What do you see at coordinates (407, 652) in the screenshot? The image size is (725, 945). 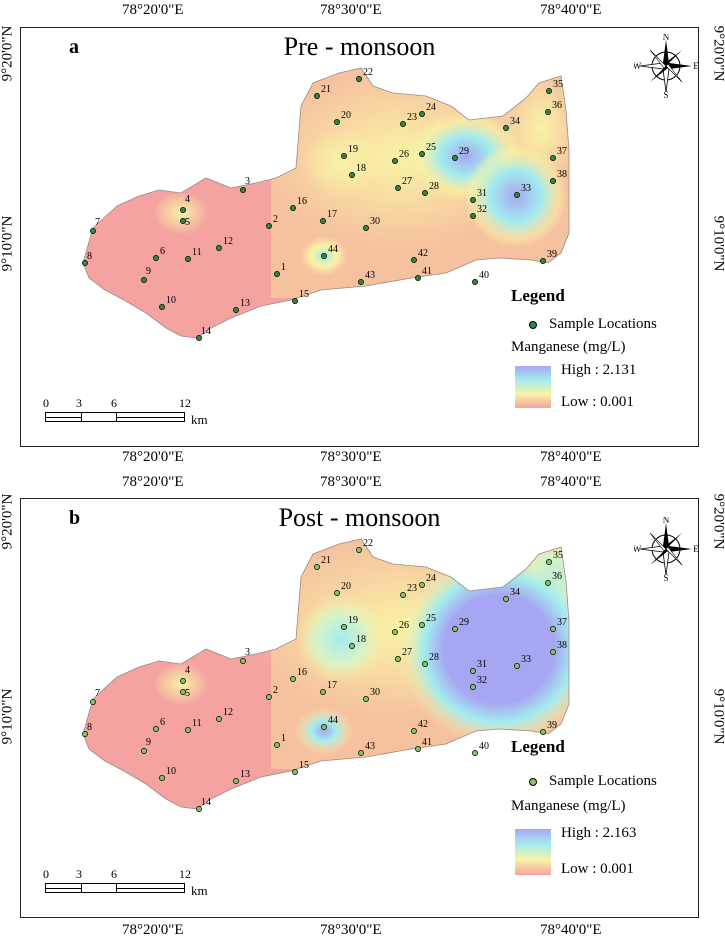 I see `sample-label-27: 27` at bounding box center [407, 652].